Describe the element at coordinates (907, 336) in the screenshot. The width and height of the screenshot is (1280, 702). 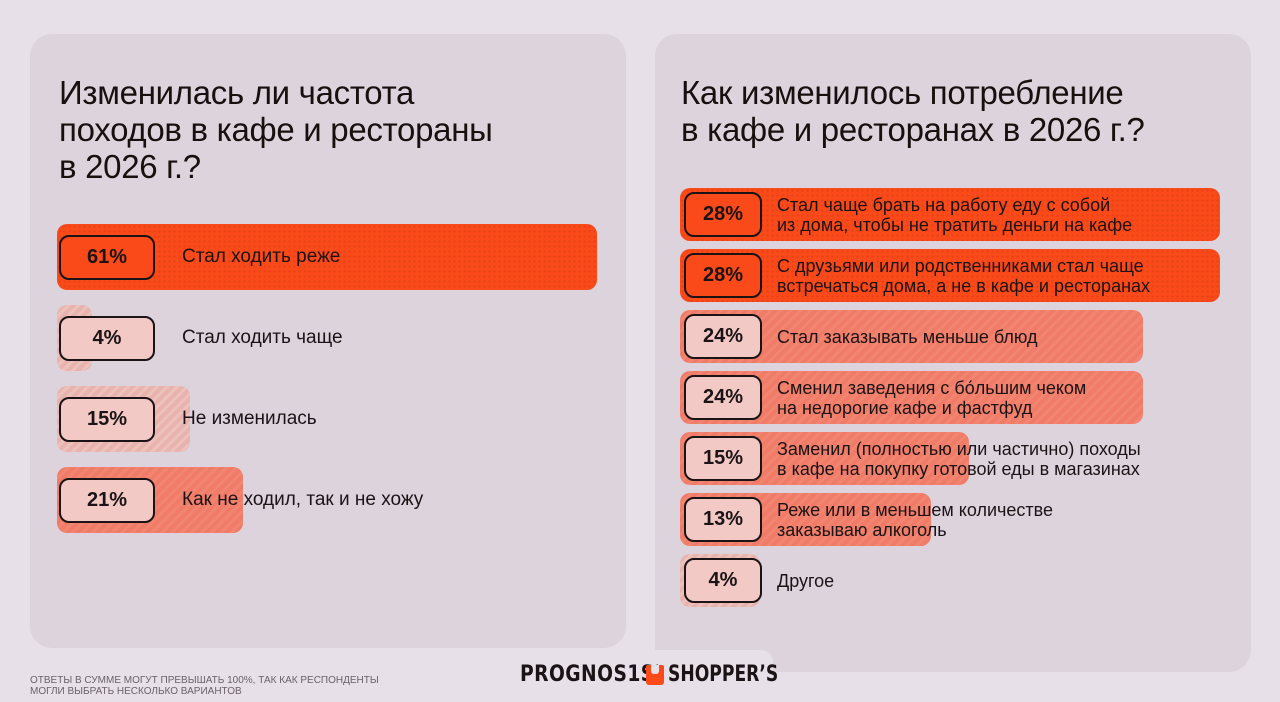
I see `category-label: Стал заказывать меньше блюд` at that location.